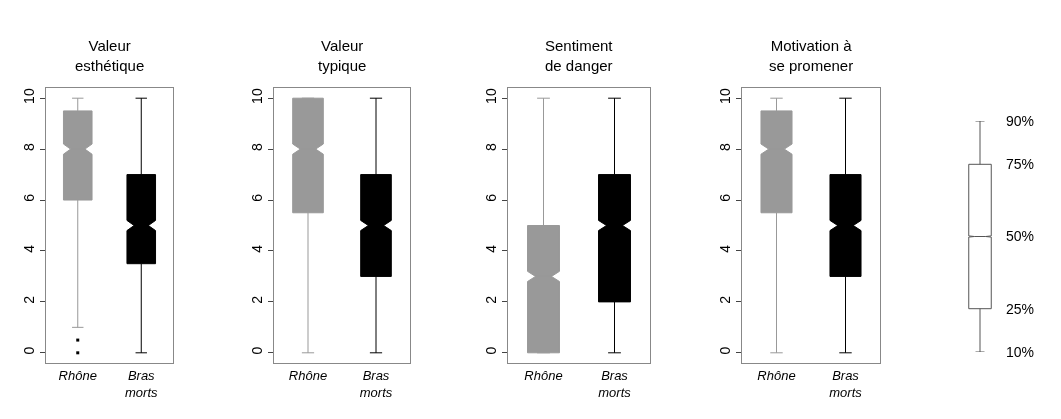 The width and height of the screenshot is (1061, 419). Describe the element at coordinates (110, 55) in the screenshot. I see `chart-title: Valeur esthétique` at that location.